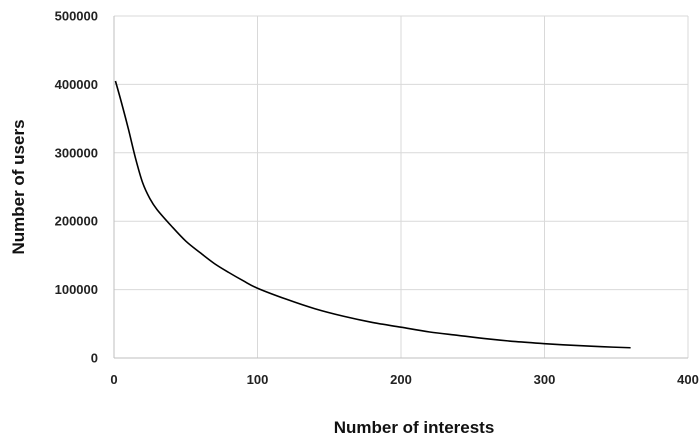 The height and width of the screenshot is (439, 700). I want to click on y-tick-label: 400000, so click(76, 84).